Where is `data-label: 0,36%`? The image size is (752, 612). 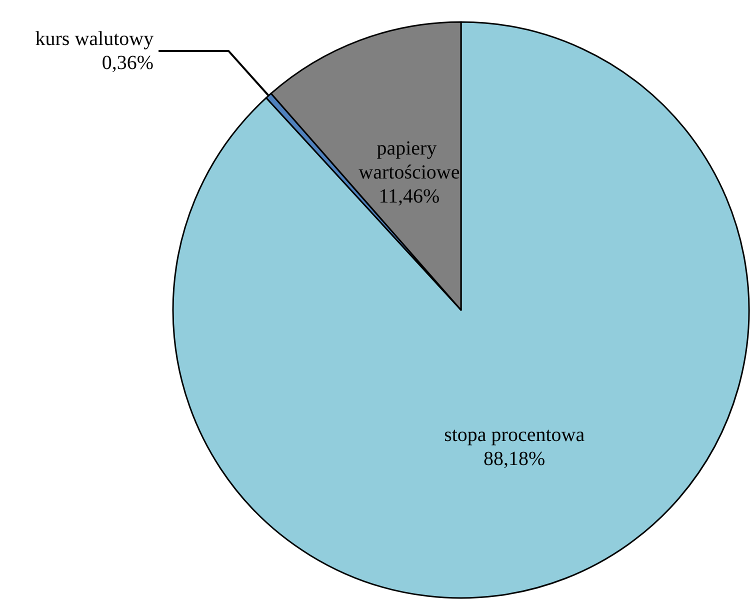
data-label: 0,36% is located at coordinates (128, 63).